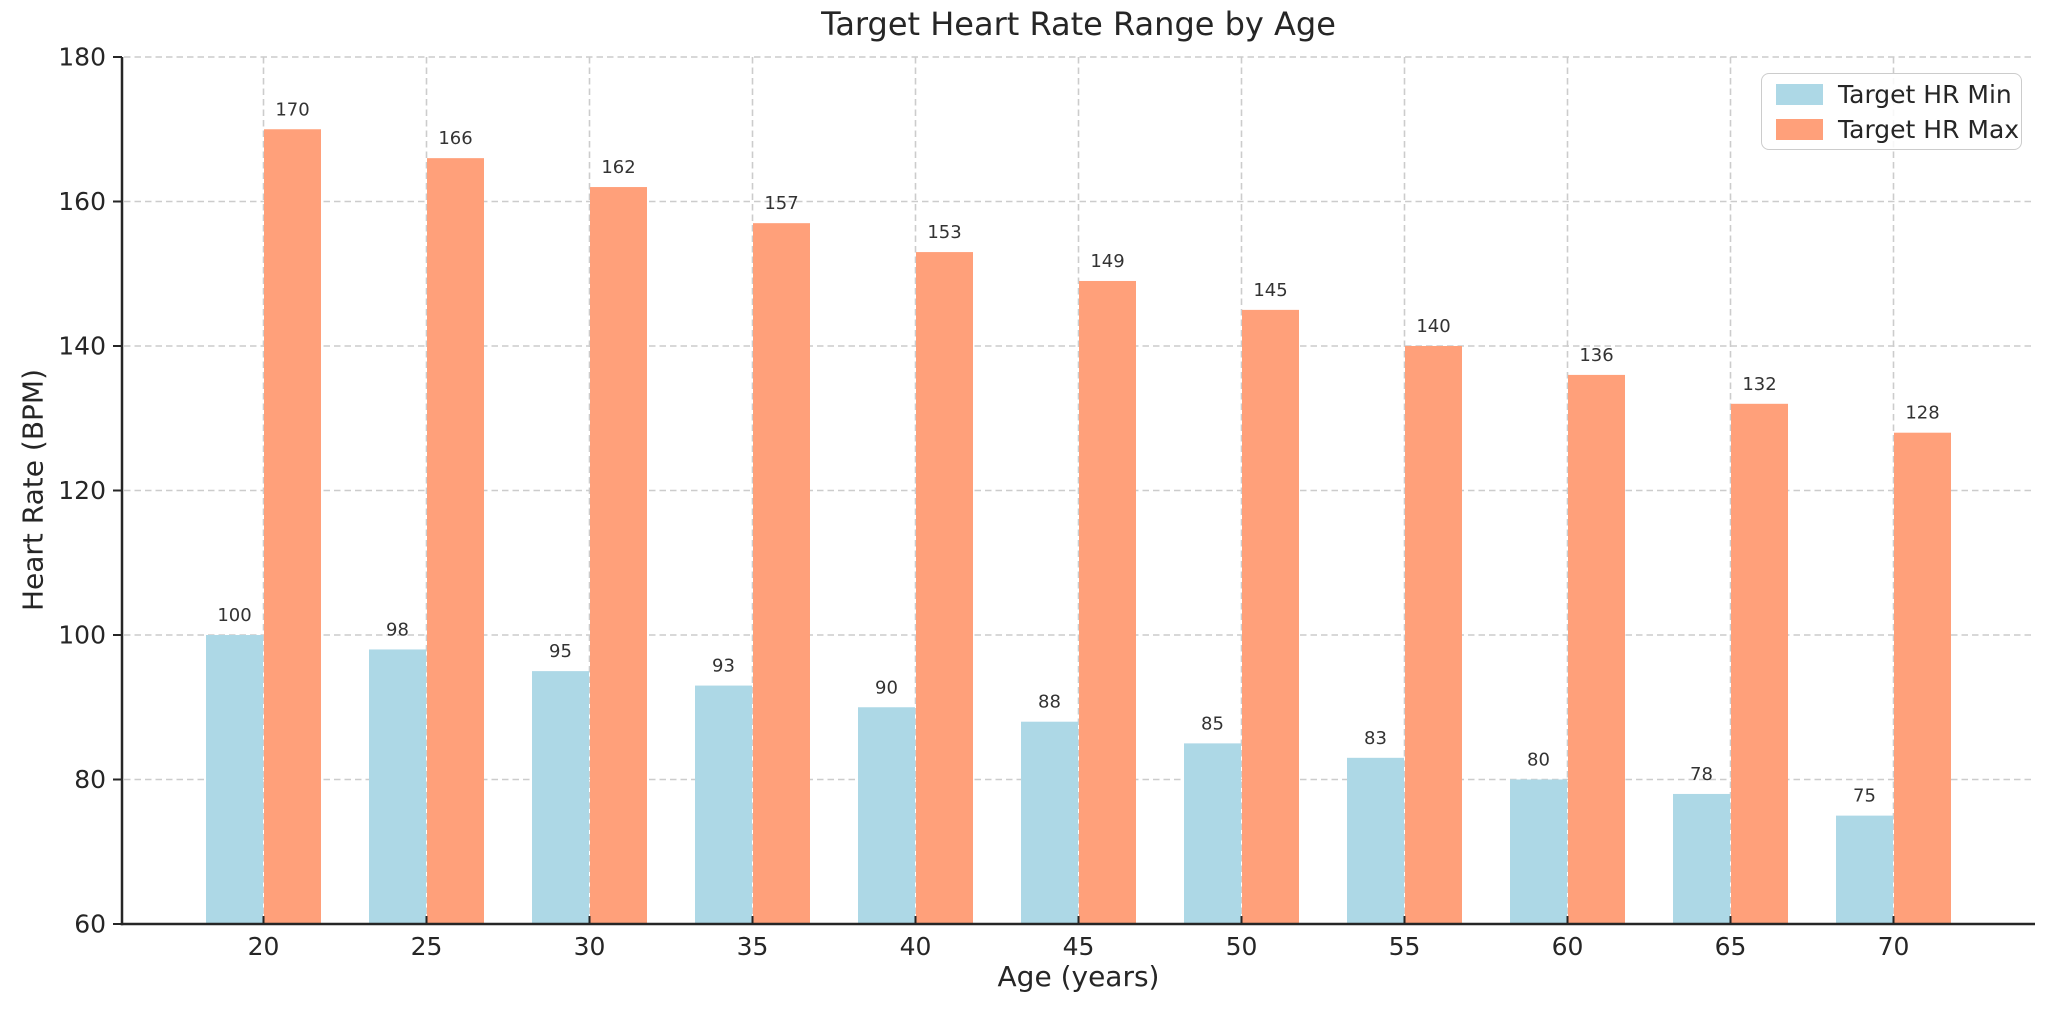  Describe the element at coordinates (234, 615) in the screenshot. I see `bar-value-label: 100` at that location.